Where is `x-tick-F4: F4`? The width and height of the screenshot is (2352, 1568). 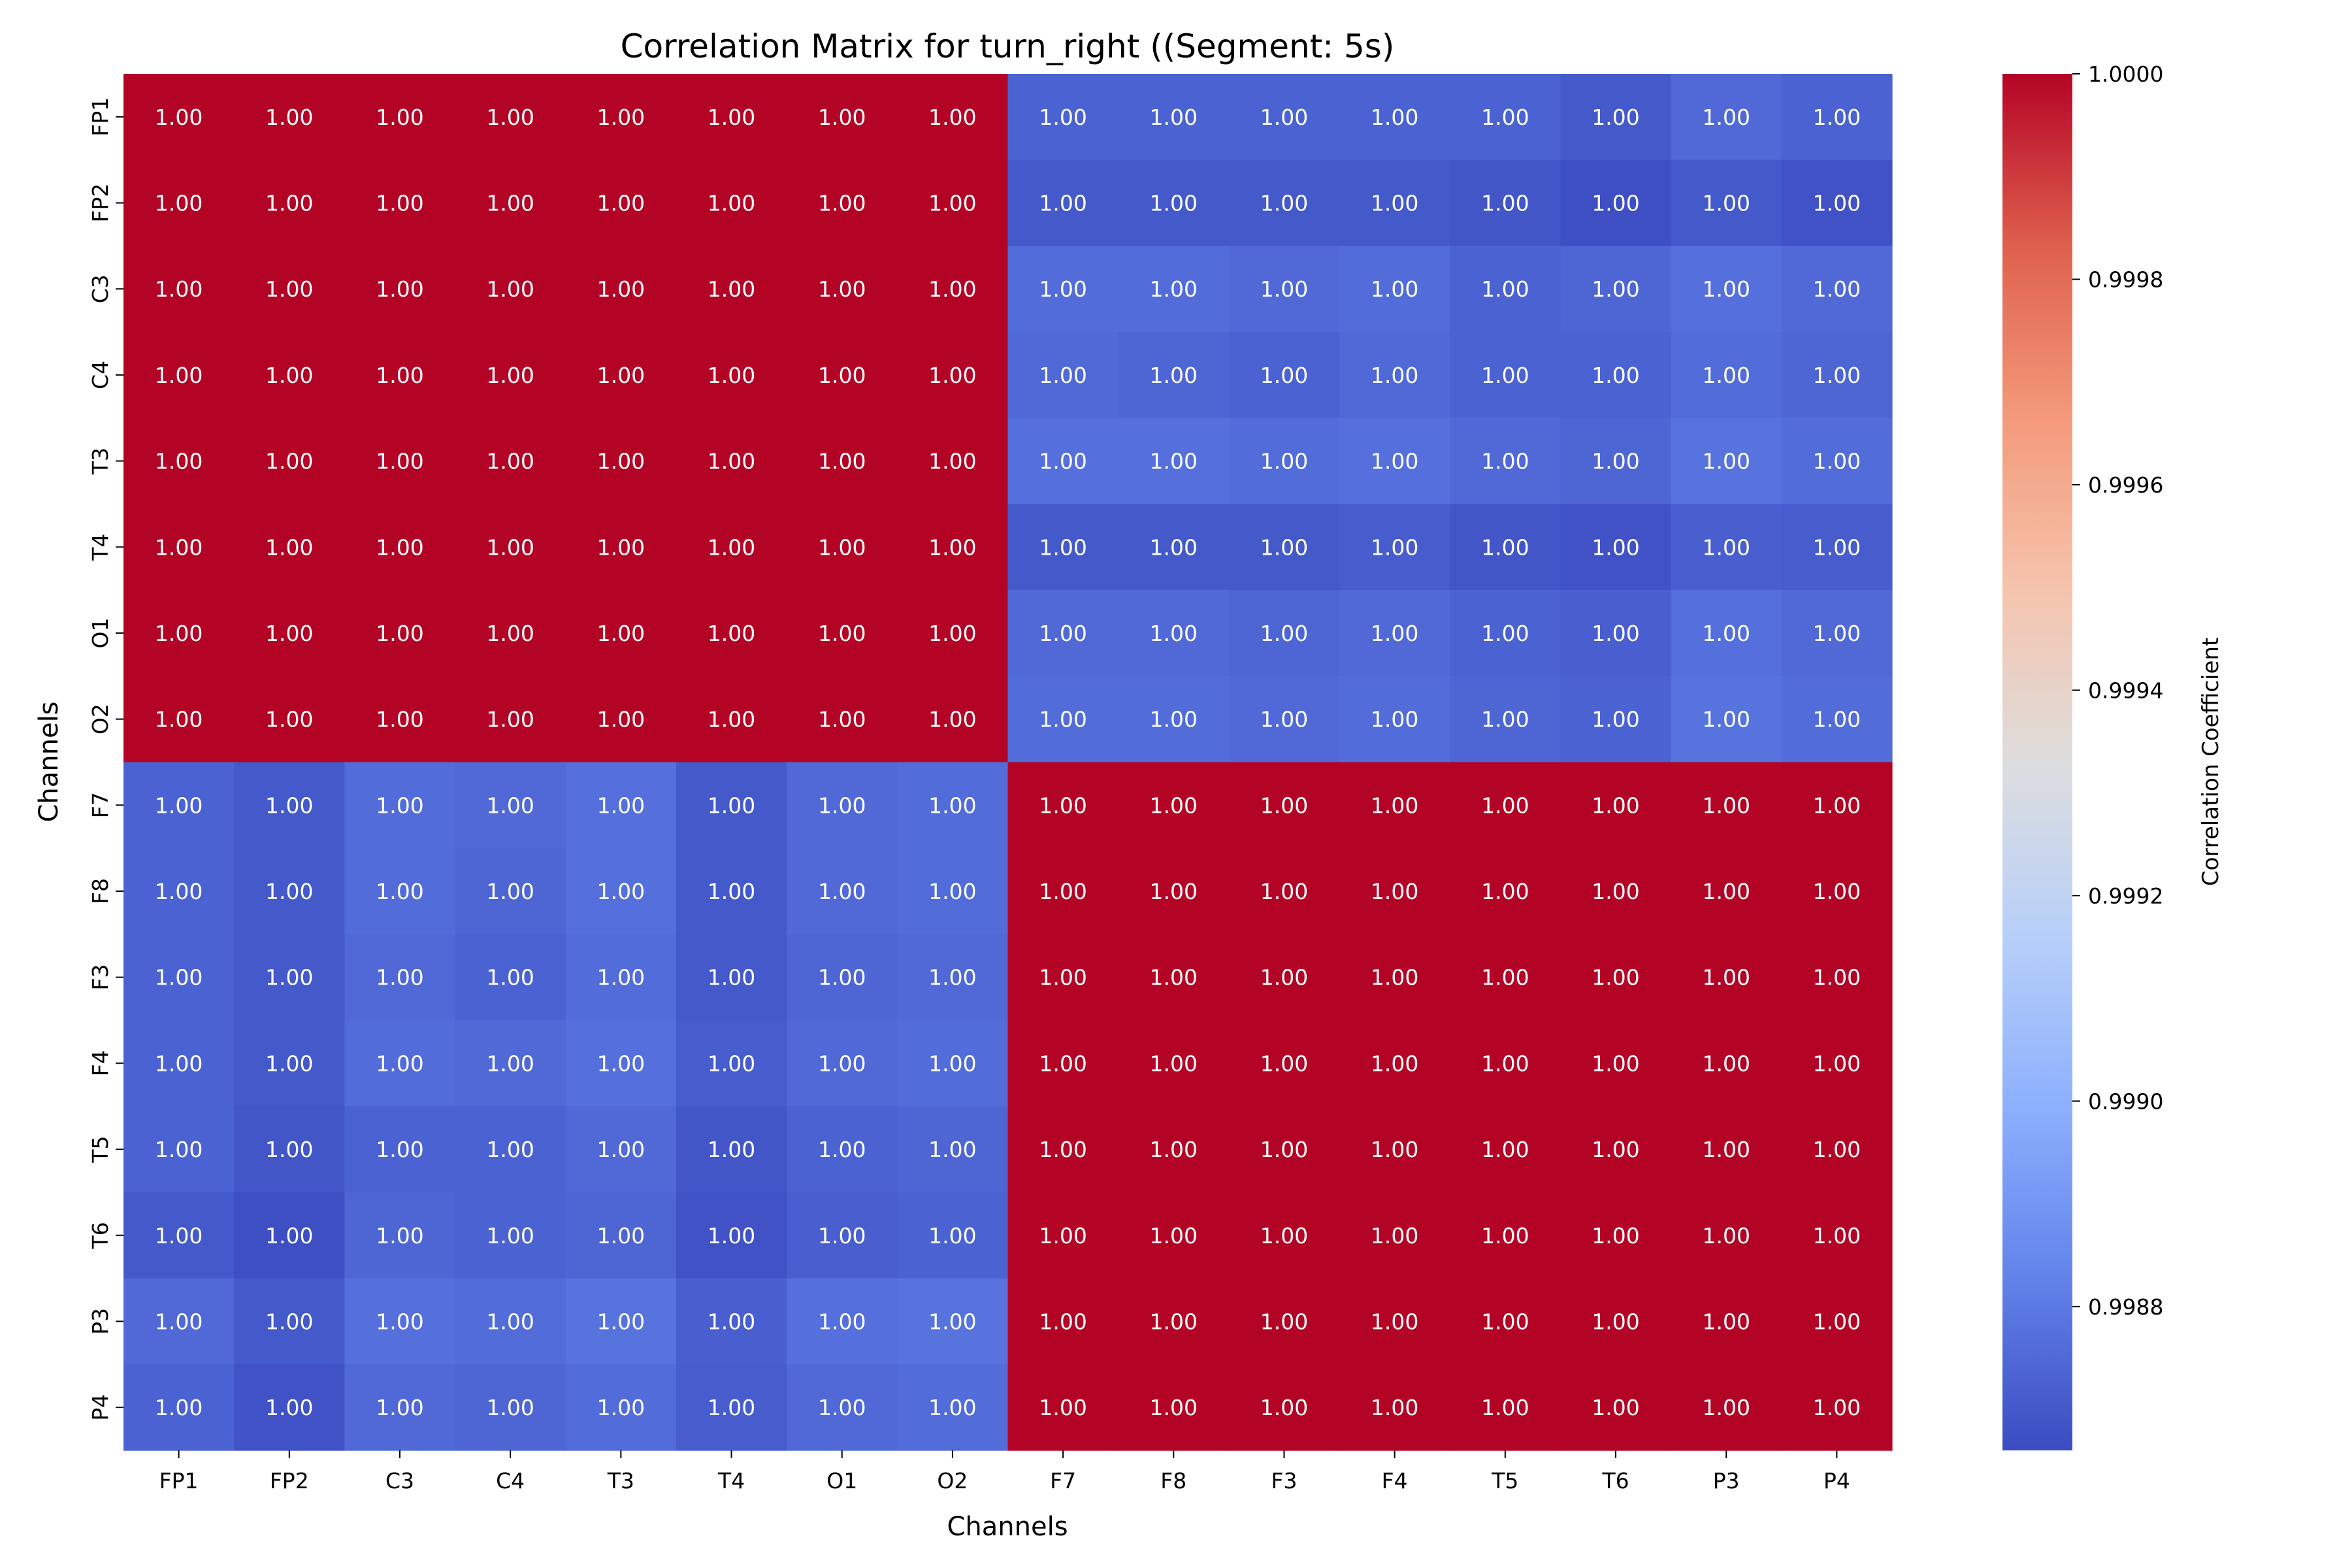 x-tick-F4: F4 is located at coordinates (1395, 1481).